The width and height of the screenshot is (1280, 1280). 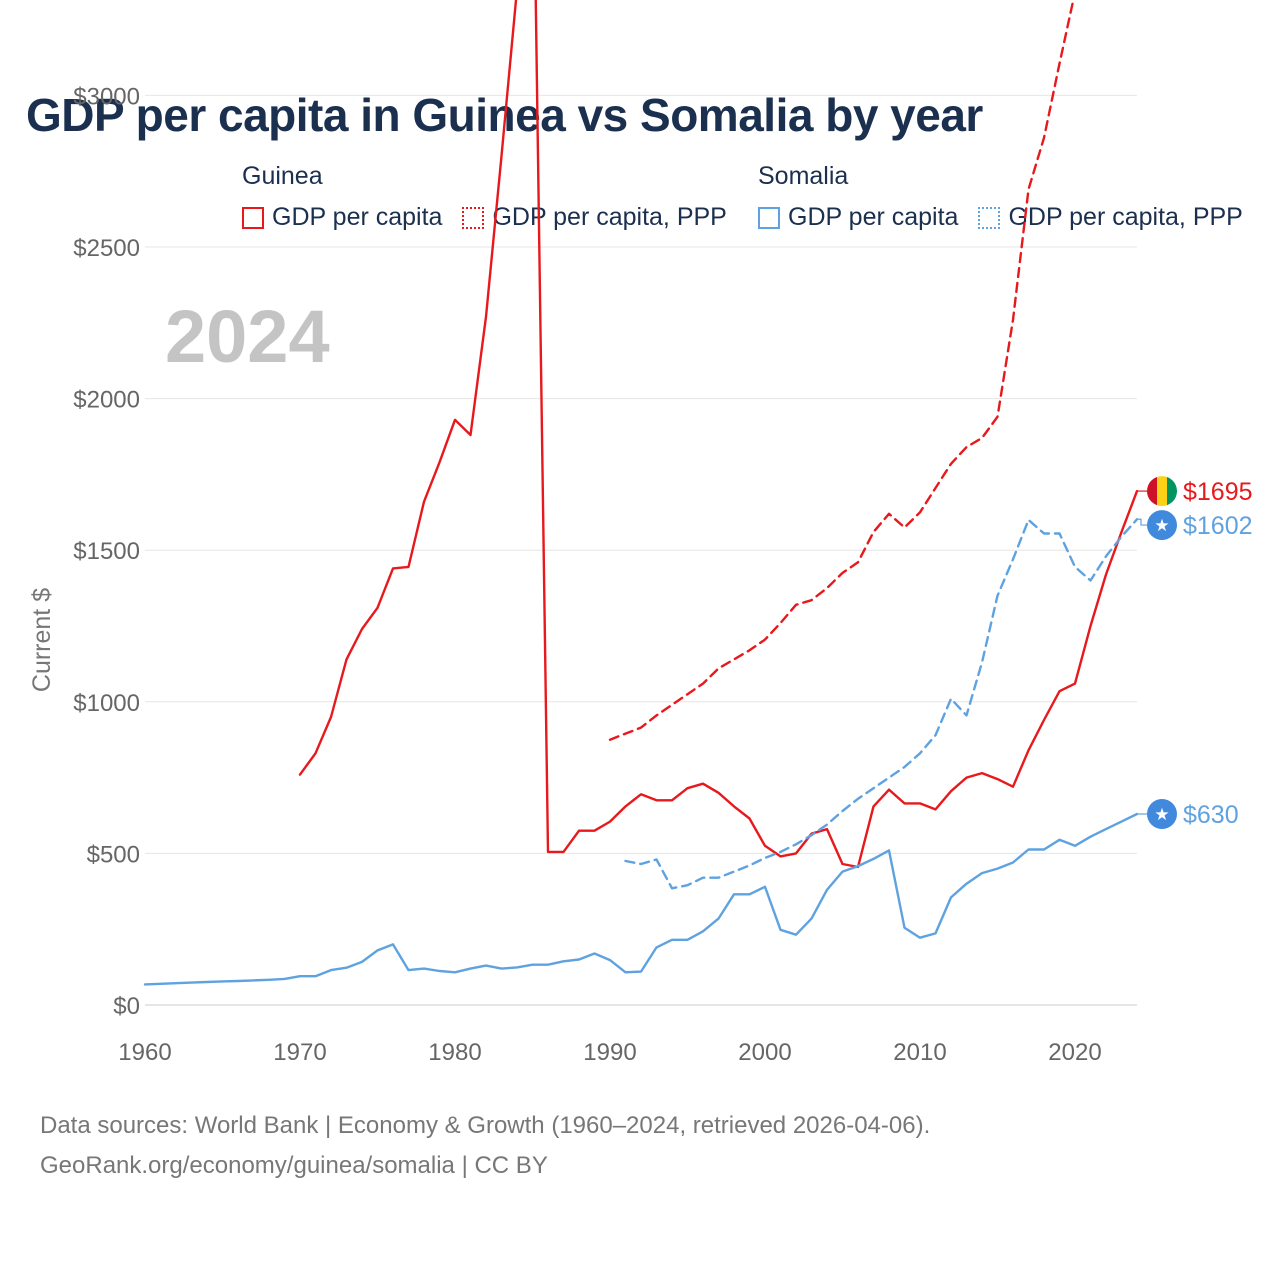 What do you see at coordinates (1142, 522) in the screenshot?
I see `end-connector` at bounding box center [1142, 522].